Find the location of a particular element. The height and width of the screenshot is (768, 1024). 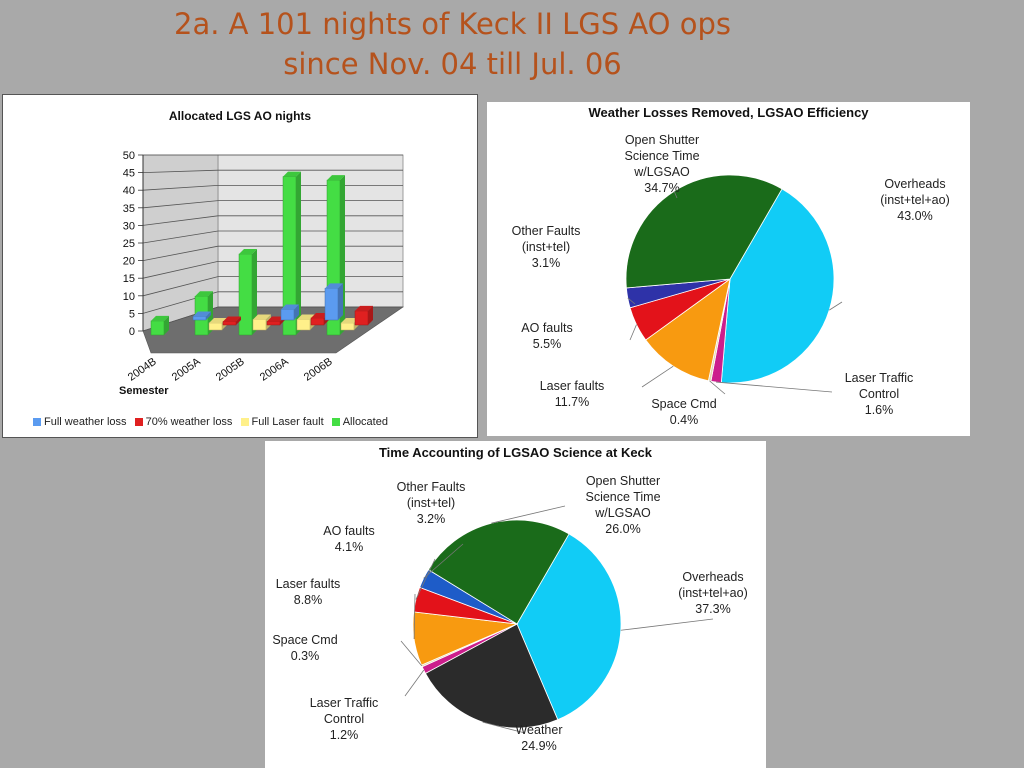

pie-label-pct: 26.0% is located at coordinates (622, 529).